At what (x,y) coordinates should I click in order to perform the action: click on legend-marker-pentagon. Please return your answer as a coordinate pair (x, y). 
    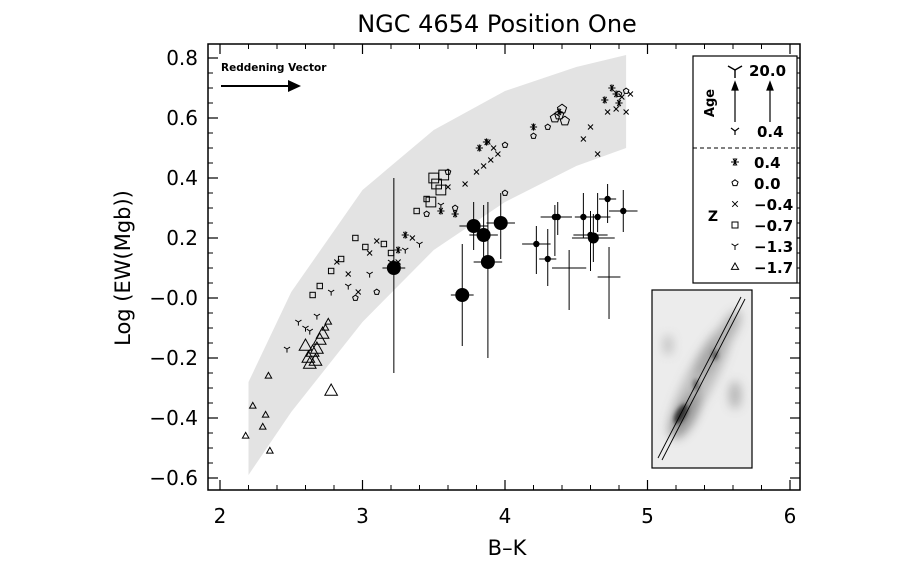
    Looking at the image, I should click on (735, 183).